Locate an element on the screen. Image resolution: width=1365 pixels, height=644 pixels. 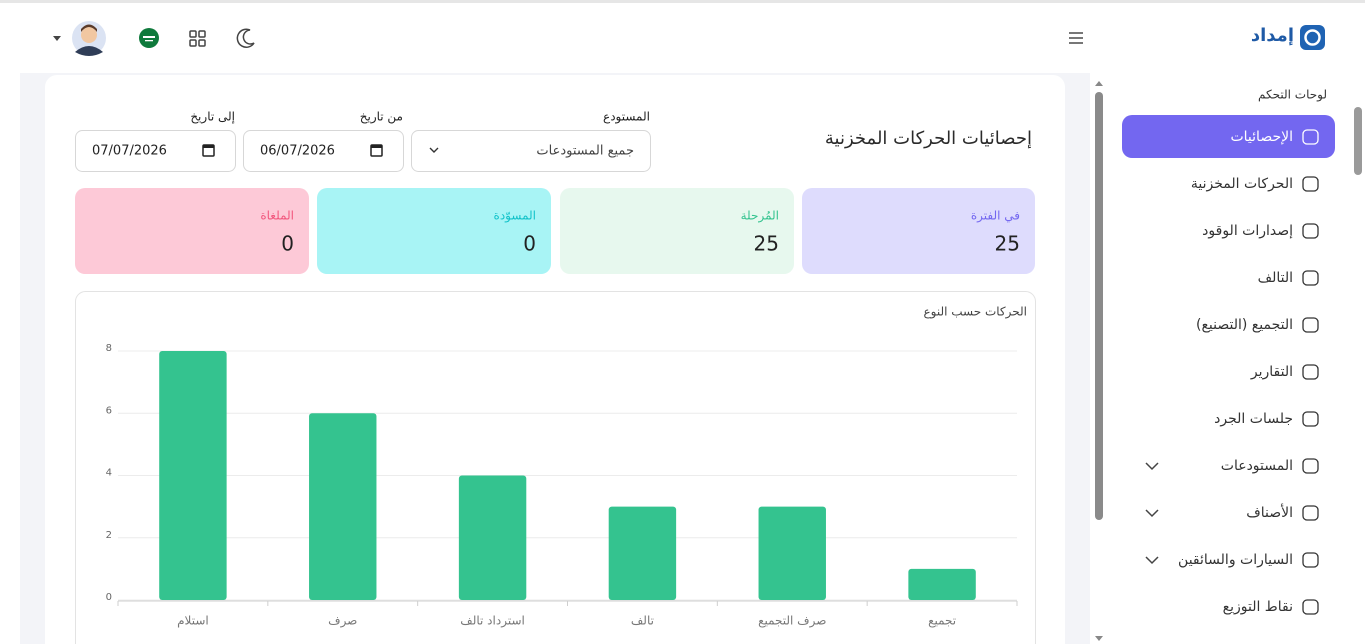
y-tick-label: 8 is located at coordinates (109, 348).